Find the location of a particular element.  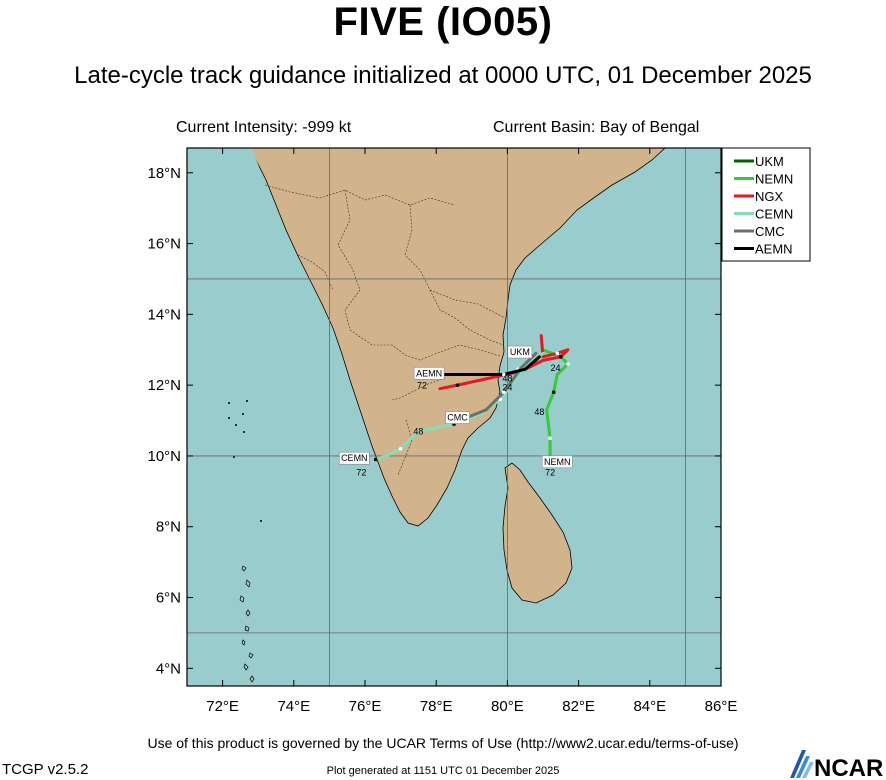

track-ngx is located at coordinates (504, 362).